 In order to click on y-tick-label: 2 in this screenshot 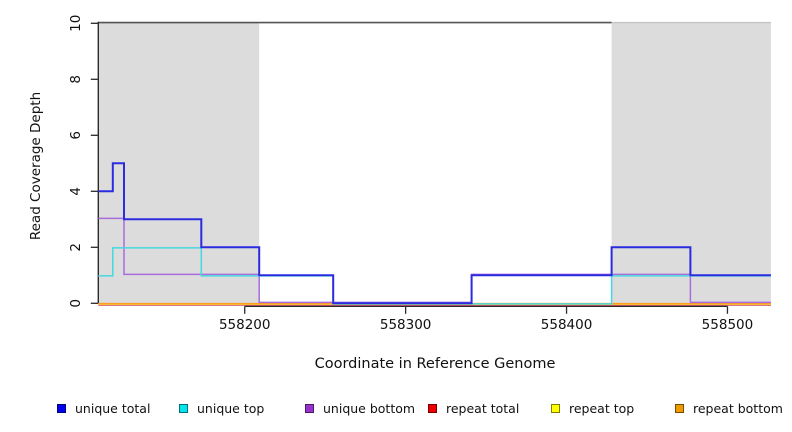, I will do `click(76, 247)`.